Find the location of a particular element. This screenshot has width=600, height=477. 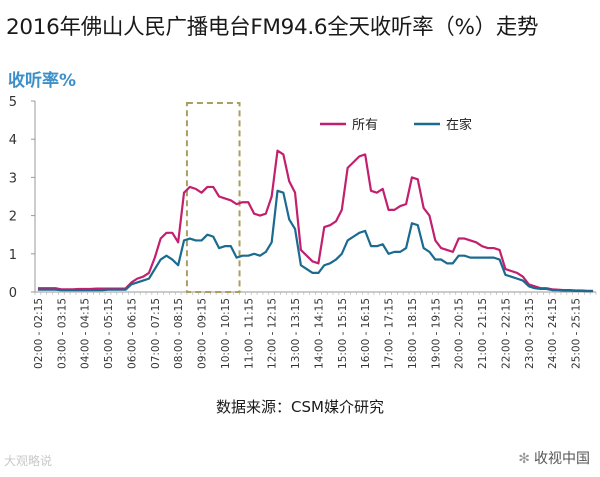

x-tick-label: 25:00 - 25:15 is located at coordinates (577, 333).